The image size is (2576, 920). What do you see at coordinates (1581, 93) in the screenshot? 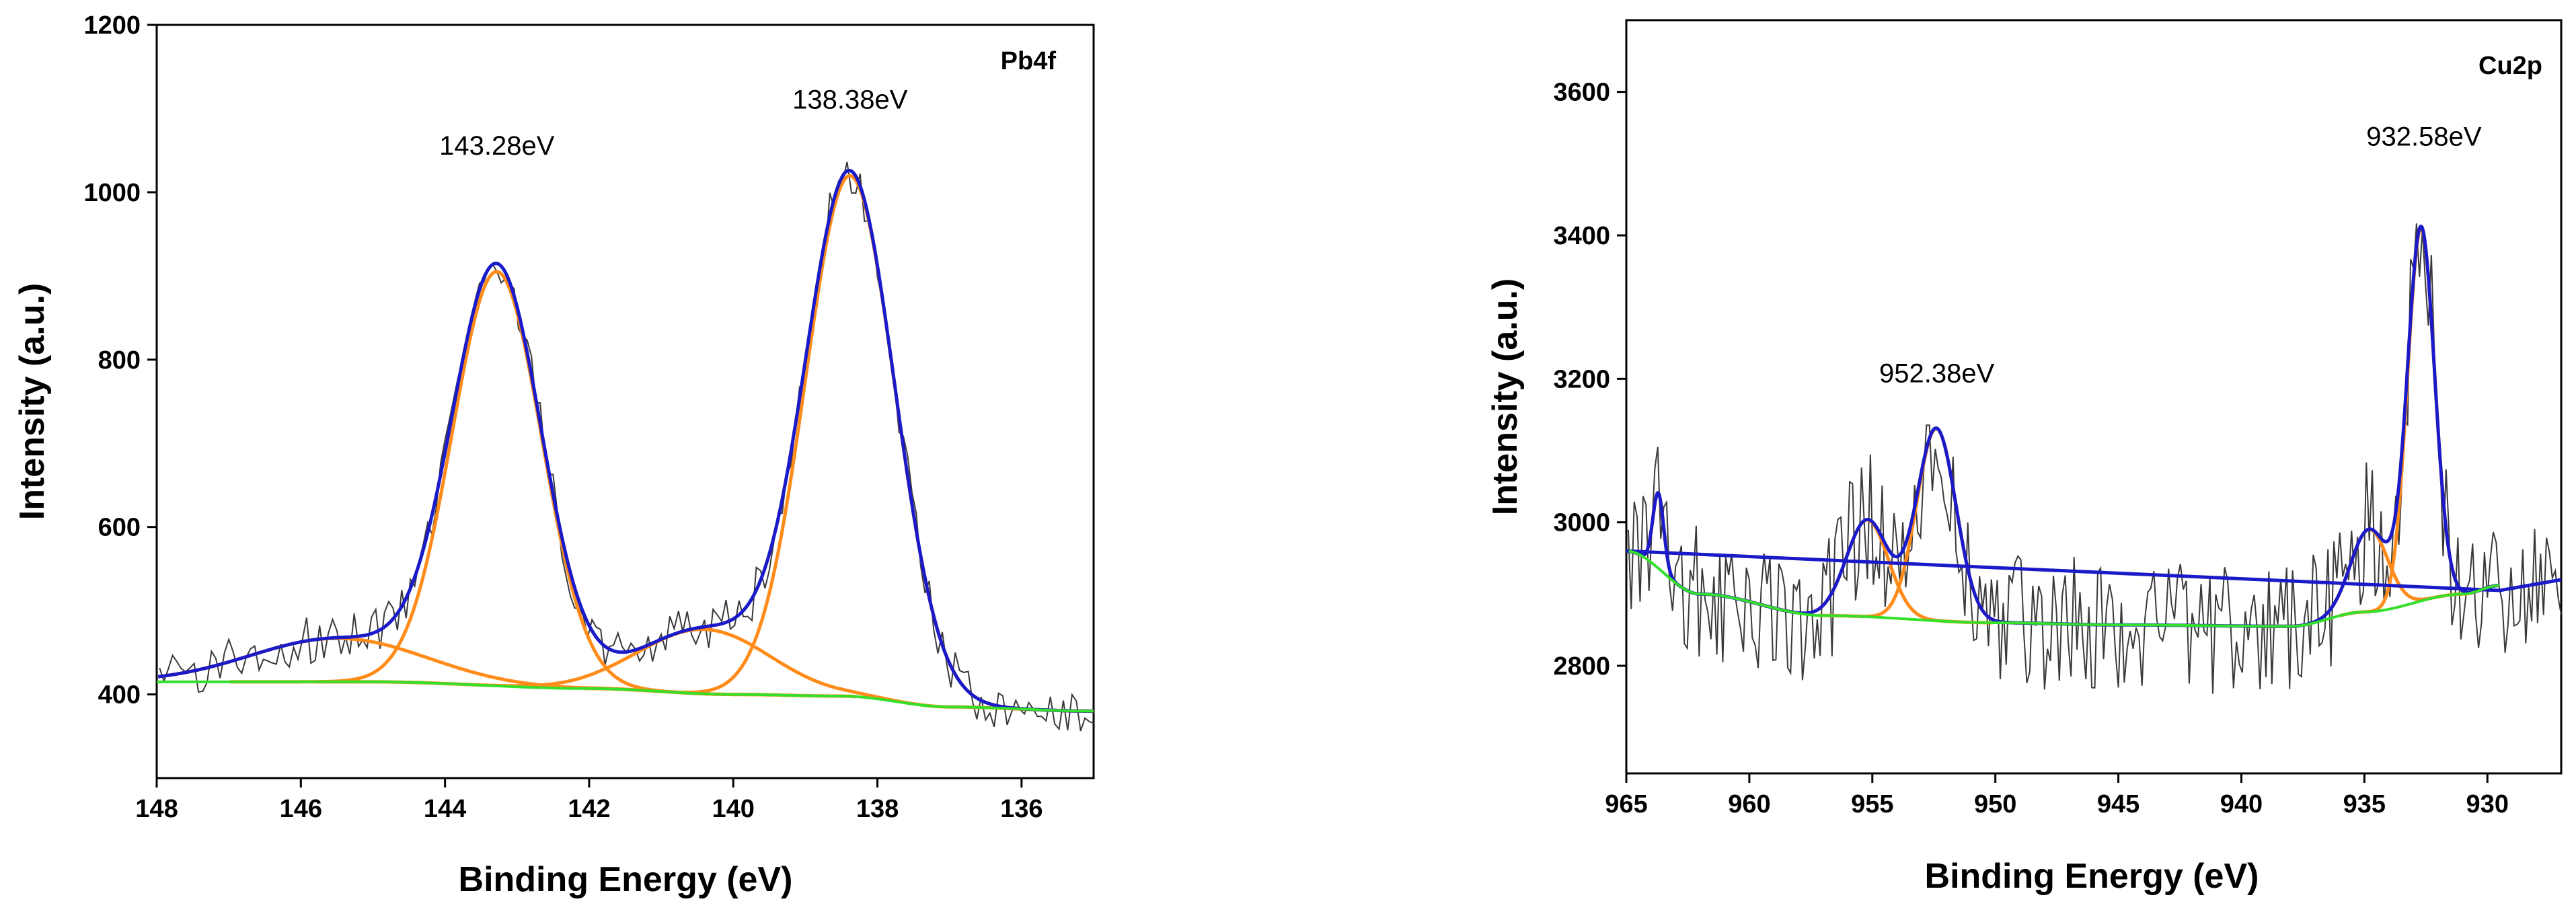
I see `y-tick-label: 3600` at bounding box center [1581, 93].